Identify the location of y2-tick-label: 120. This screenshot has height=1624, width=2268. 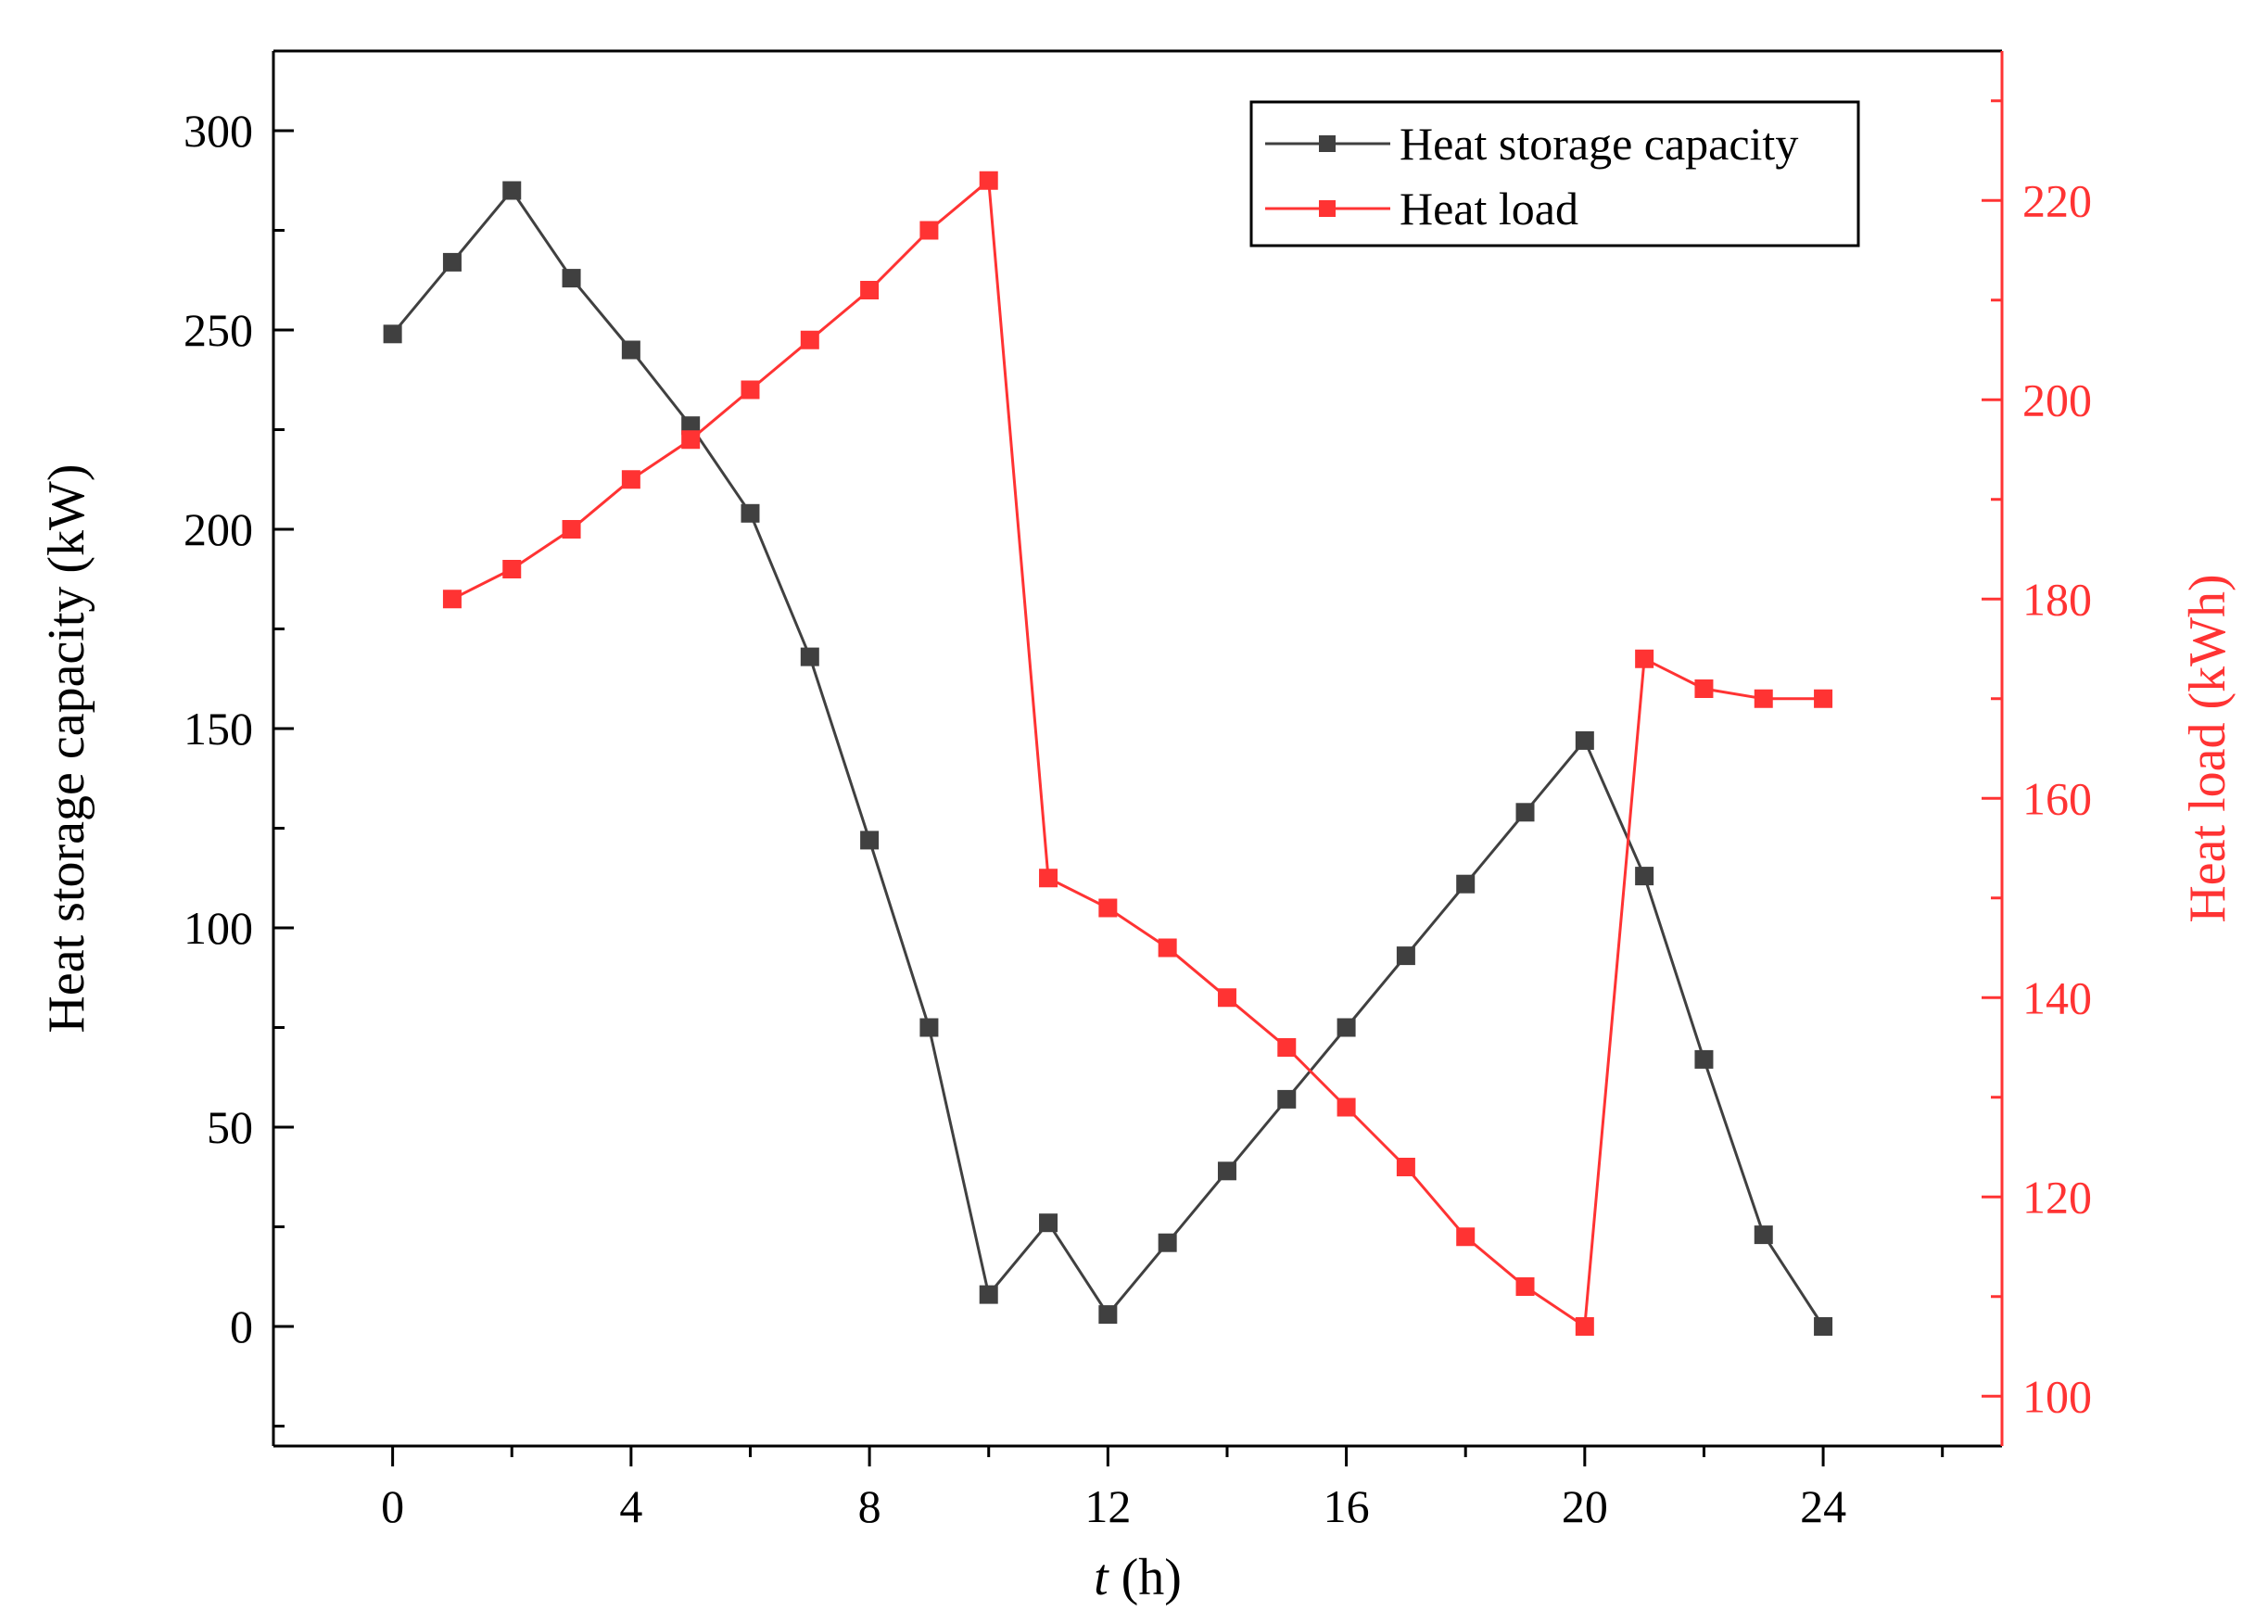
(2057, 1197).